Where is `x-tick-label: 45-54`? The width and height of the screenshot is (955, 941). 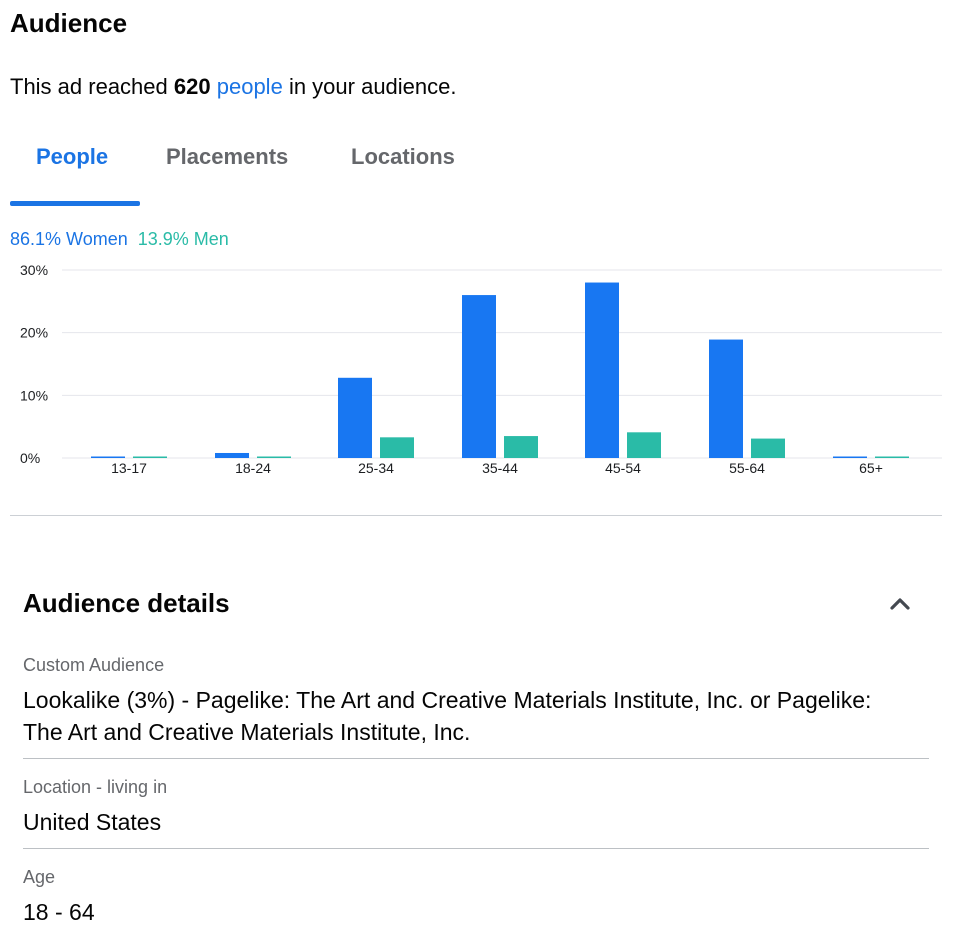
x-tick-label: 45-54 is located at coordinates (623, 468).